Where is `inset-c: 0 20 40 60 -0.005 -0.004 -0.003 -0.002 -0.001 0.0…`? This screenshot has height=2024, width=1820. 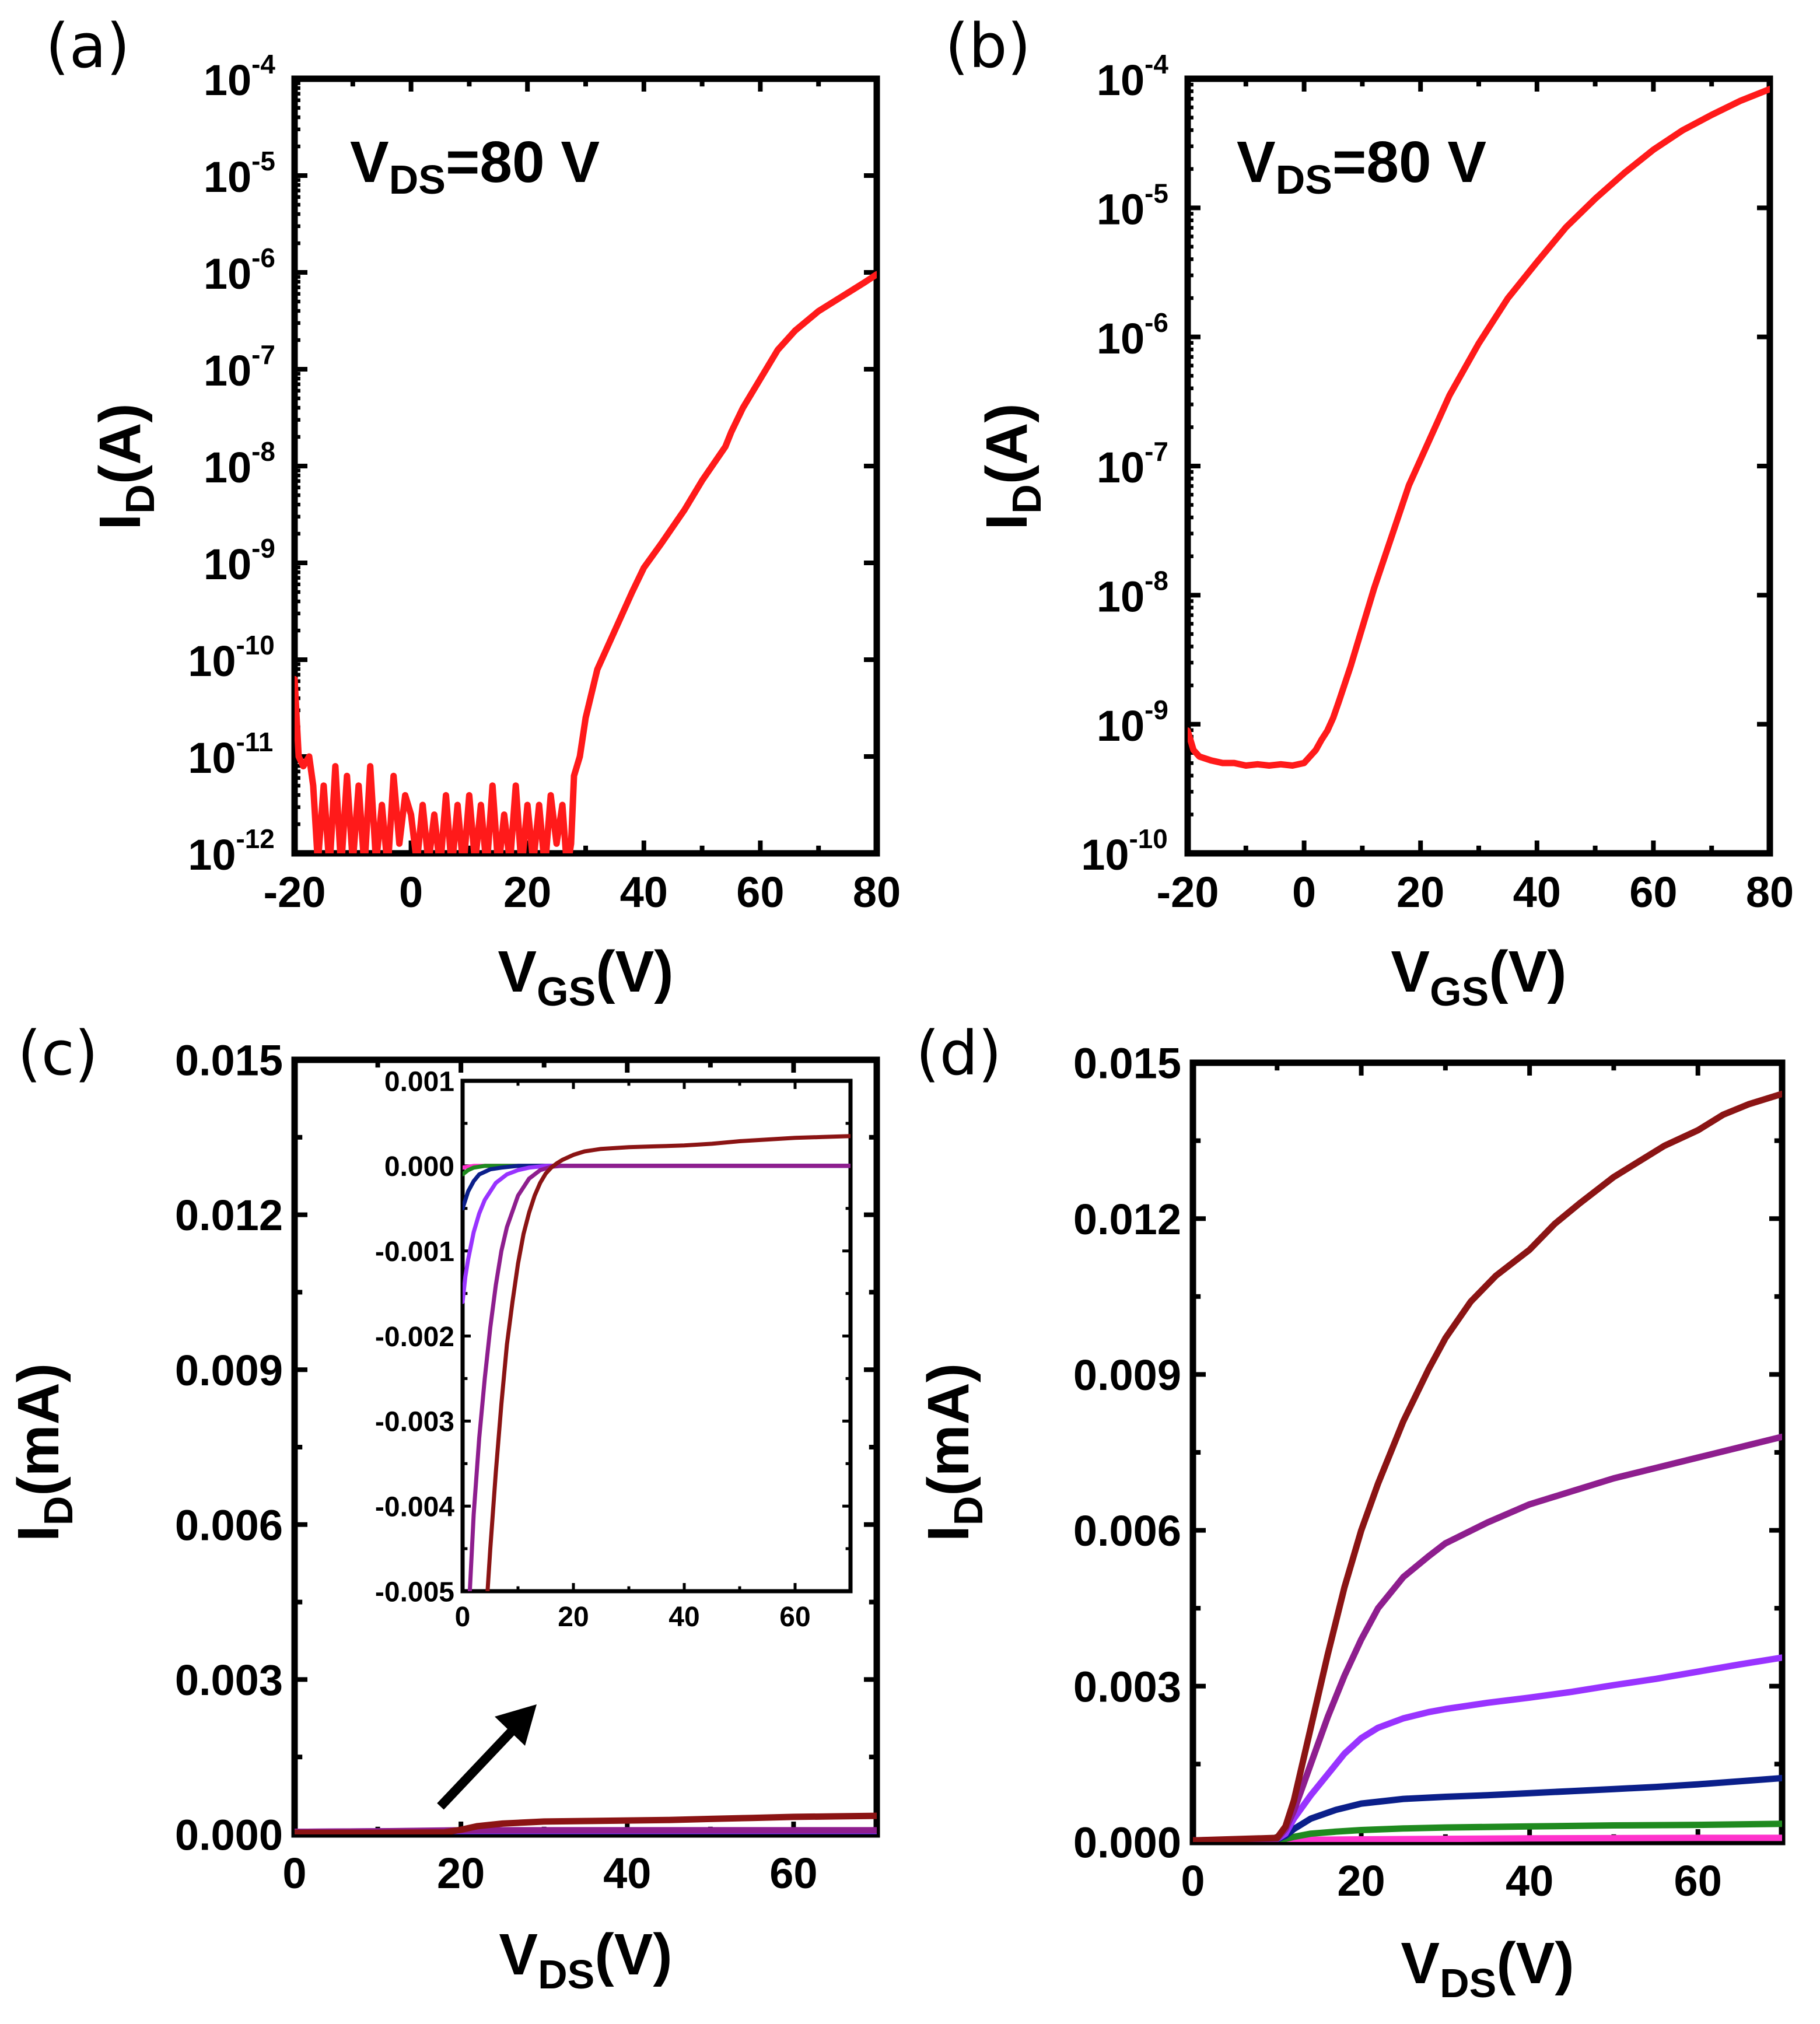 inset-c: 0 20 40 60 -0.005 -0.004 -0.003 -0.002 -0.001 0.0… is located at coordinates (614, 1349).